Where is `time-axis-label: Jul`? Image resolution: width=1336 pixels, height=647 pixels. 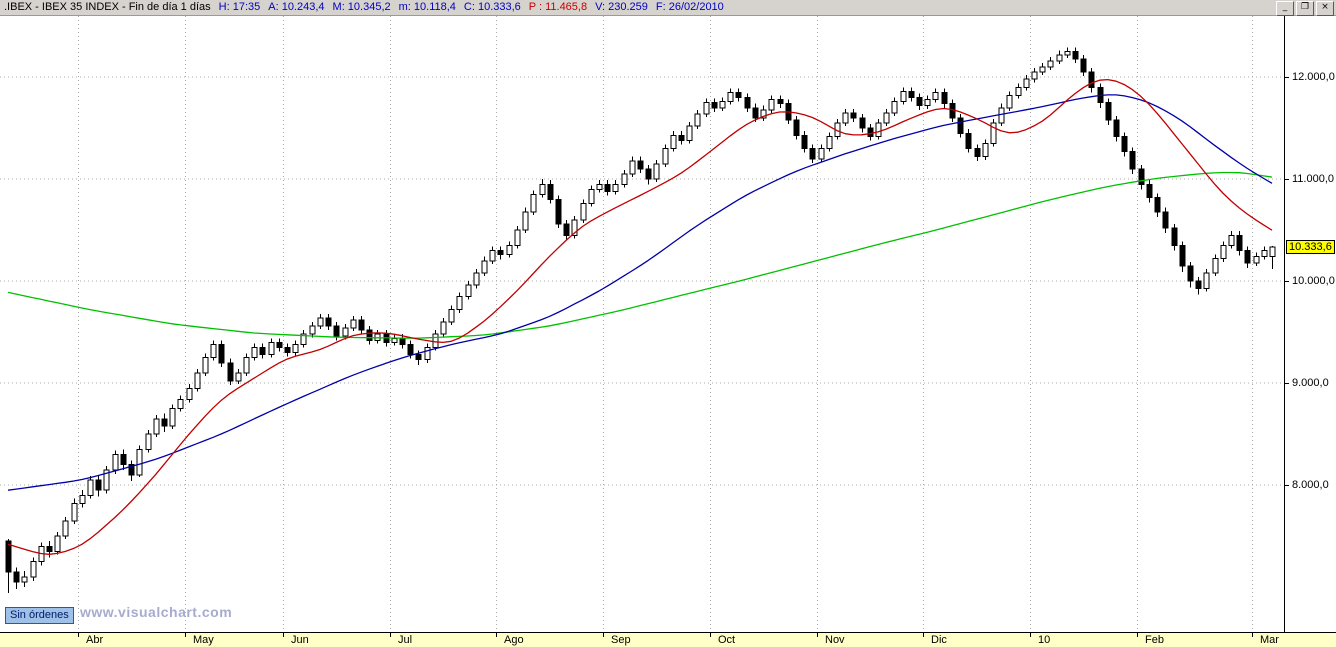
time-axis-label: Jul is located at coordinates (405, 640).